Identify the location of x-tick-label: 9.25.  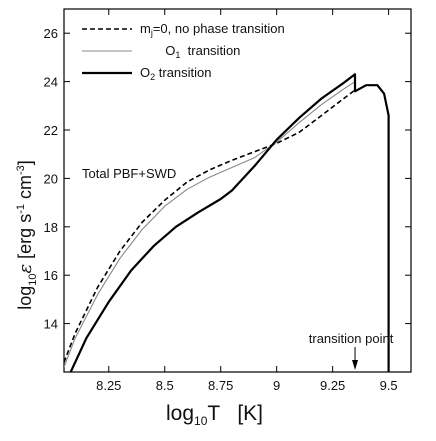
(332, 385).